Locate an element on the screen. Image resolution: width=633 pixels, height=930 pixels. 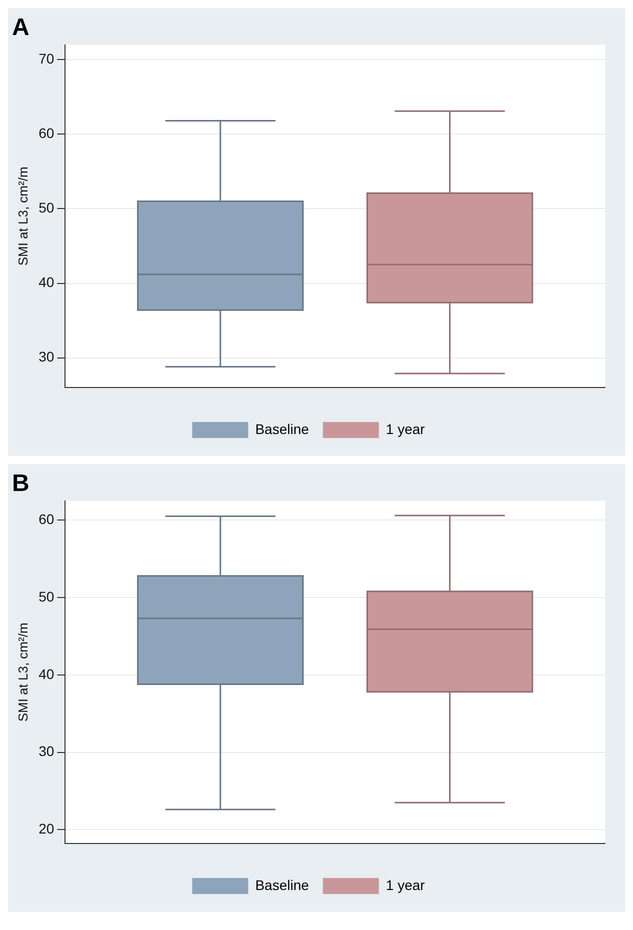
chart-title: B is located at coordinates (21, 484).